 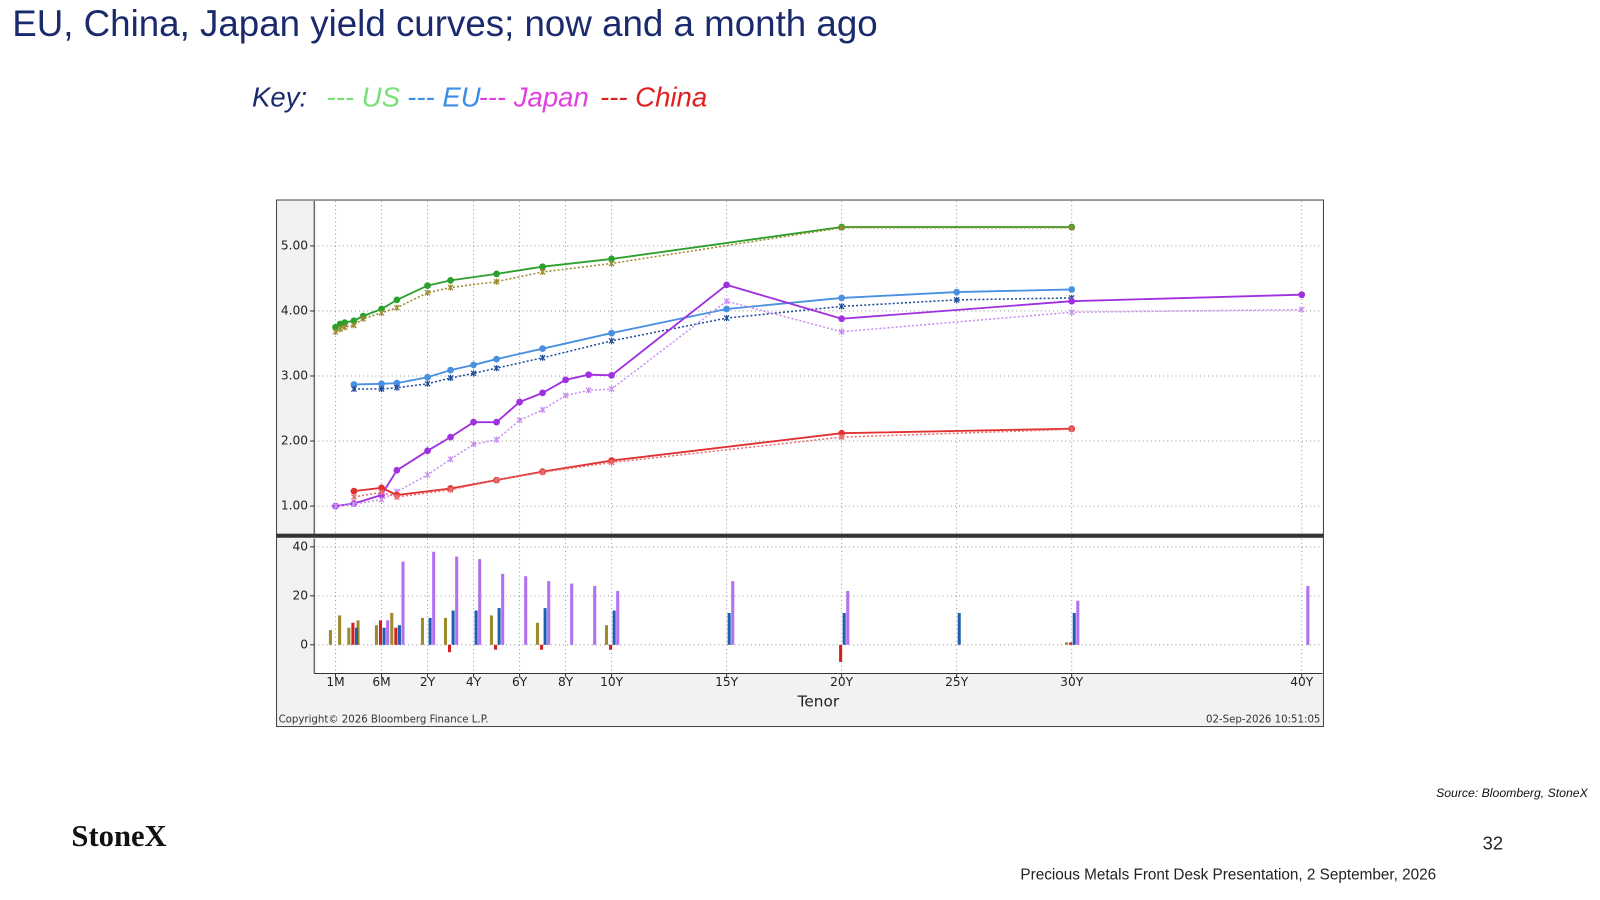 I want to click on x-tick-label: 2Y, so click(x=428, y=682).